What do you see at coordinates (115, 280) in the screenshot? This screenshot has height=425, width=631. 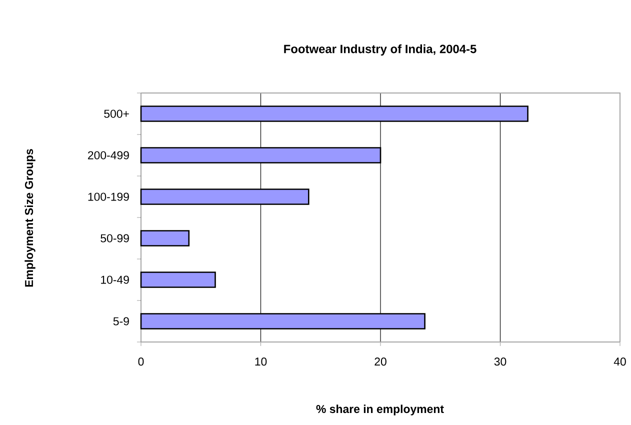 I see `y-tick-label: 10-49` at bounding box center [115, 280].